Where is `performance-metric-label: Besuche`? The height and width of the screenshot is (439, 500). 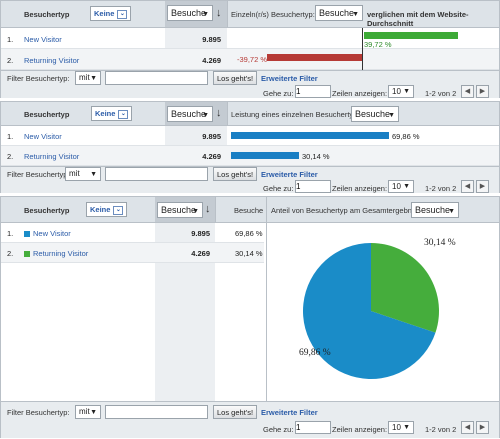 performance-metric-label: Besuche is located at coordinates (373, 114).